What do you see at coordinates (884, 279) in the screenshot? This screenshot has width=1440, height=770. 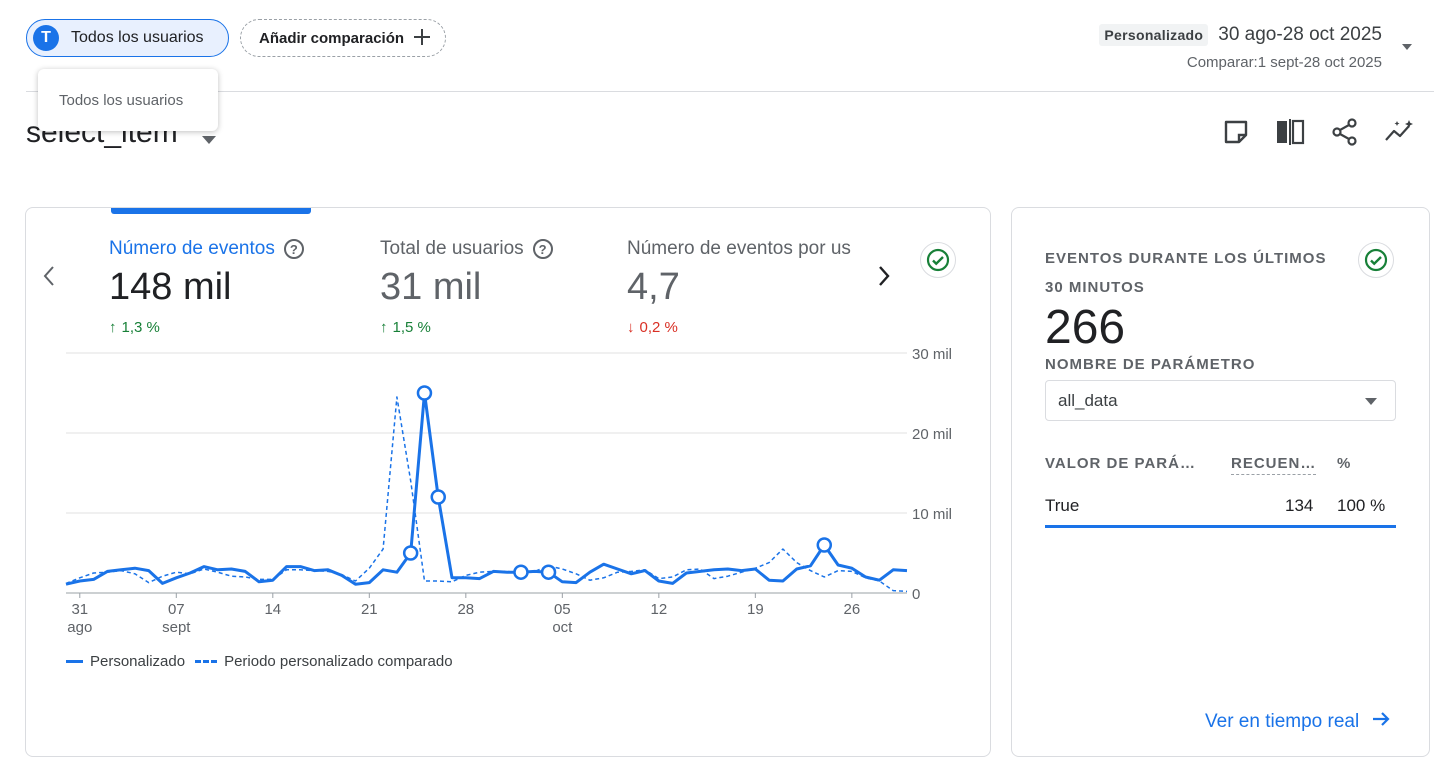 I see `chevron-right-icon` at bounding box center [884, 279].